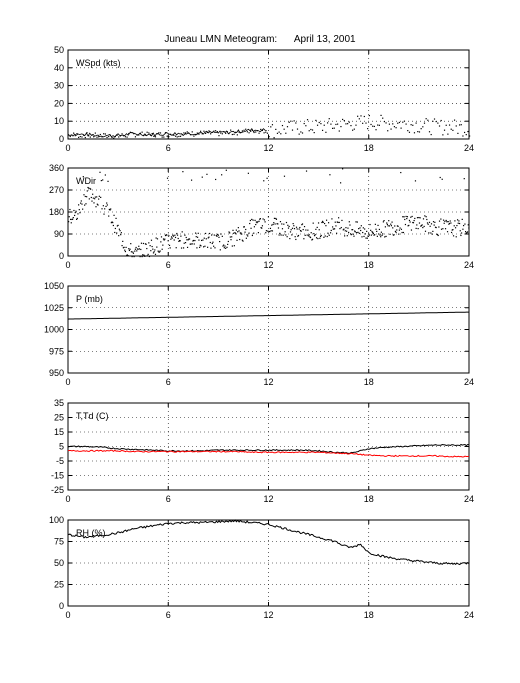 The width and height of the screenshot is (520, 683). What do you see at coordinates (91, 533) in the screenshot?
I see `panel-label-rh: RH (%)` at bounding box center [91, 533].